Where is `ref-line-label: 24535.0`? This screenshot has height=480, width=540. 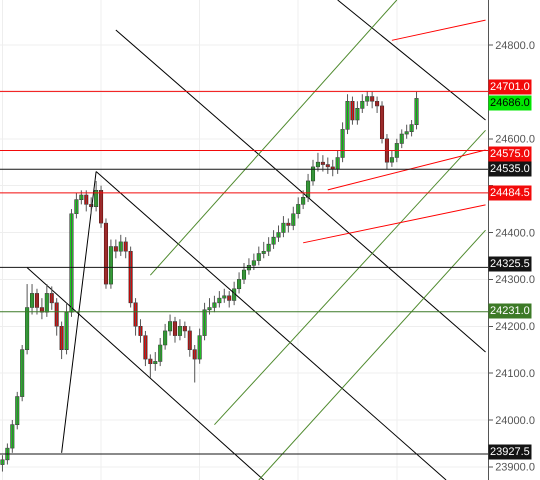
ref-line-label: 24535.0 is located at coordinates (510, 169).